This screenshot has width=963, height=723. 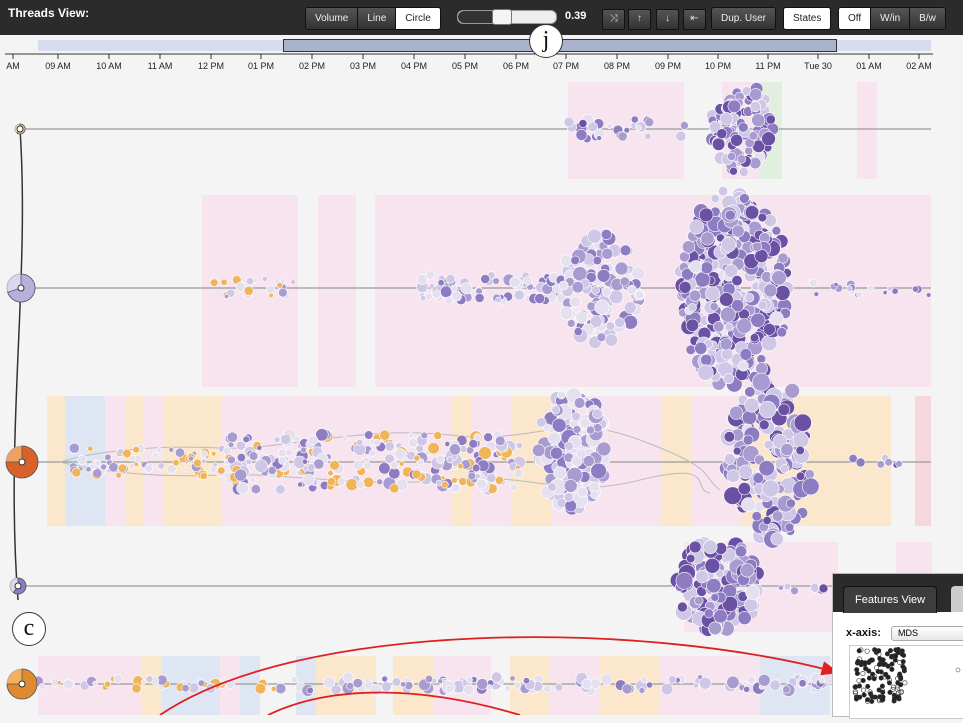 What do you see at coordinates (377, 18) in the screenshot?
I see `line-button: Line` at bounding box center [377, 18].